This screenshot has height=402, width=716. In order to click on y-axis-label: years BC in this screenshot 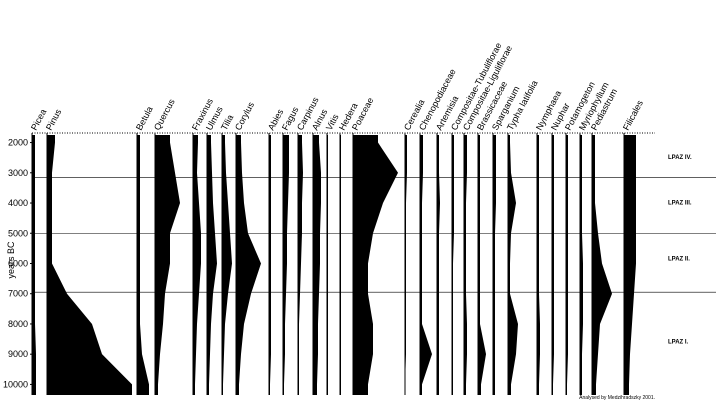, I will do `click(11, 260)`.